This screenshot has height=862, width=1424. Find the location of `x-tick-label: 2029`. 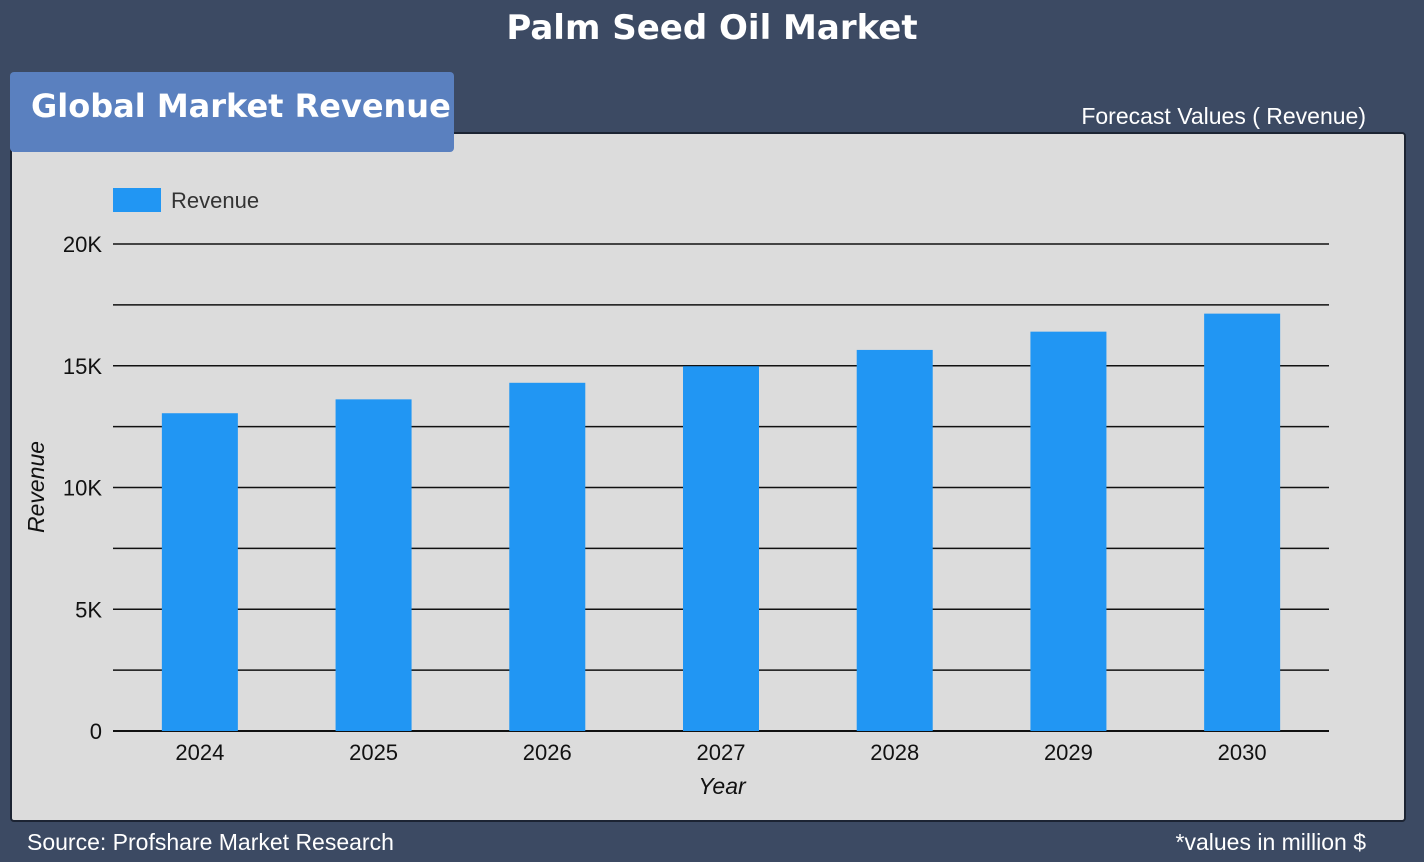

x-tick-label: 2029 is located at coordinates (1068, 752).